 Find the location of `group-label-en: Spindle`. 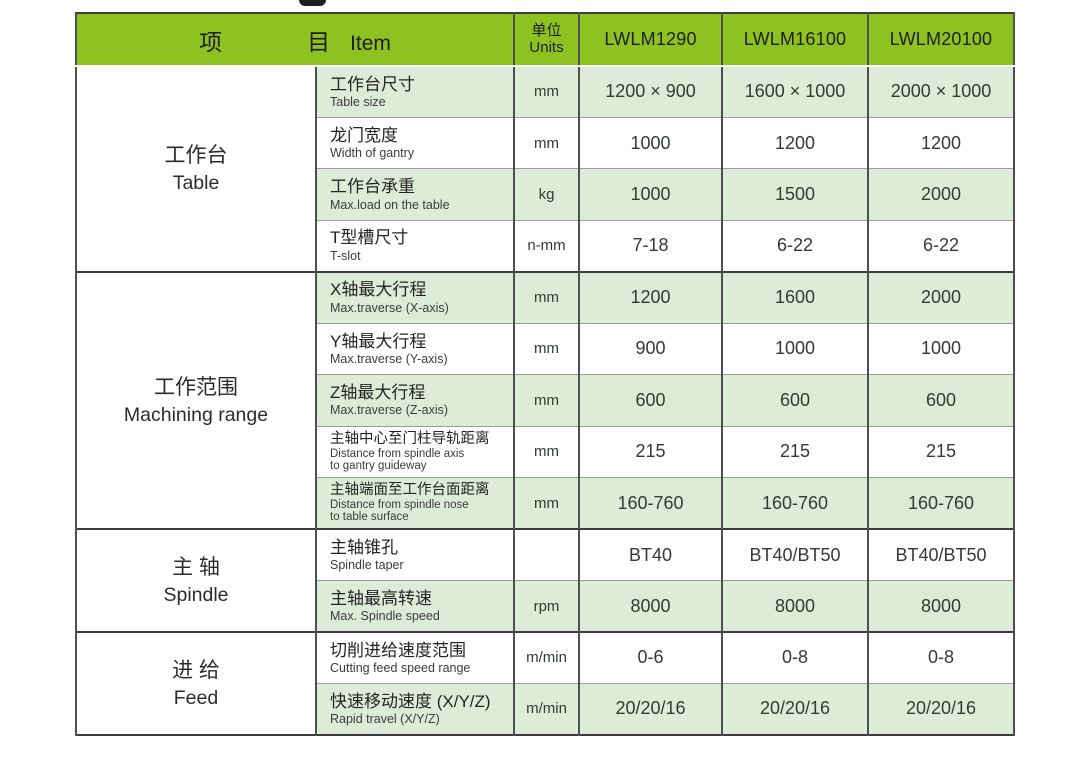

group-label-en: Spindle is located at coordinates (196, 595).